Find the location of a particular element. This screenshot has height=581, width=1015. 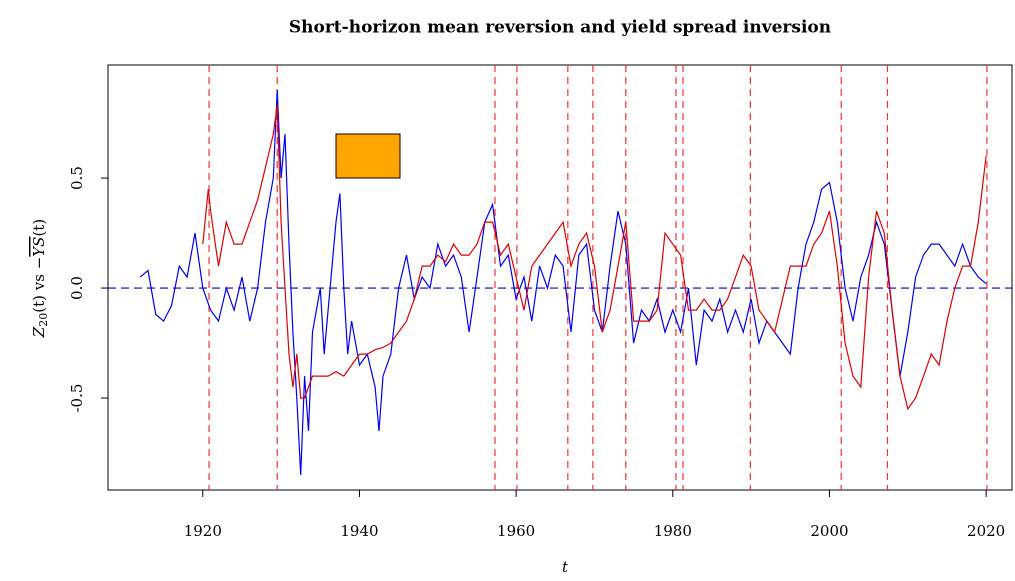

y-axis-label: Z20(t) vs −YS(t) is located at coordinates (40, 278).